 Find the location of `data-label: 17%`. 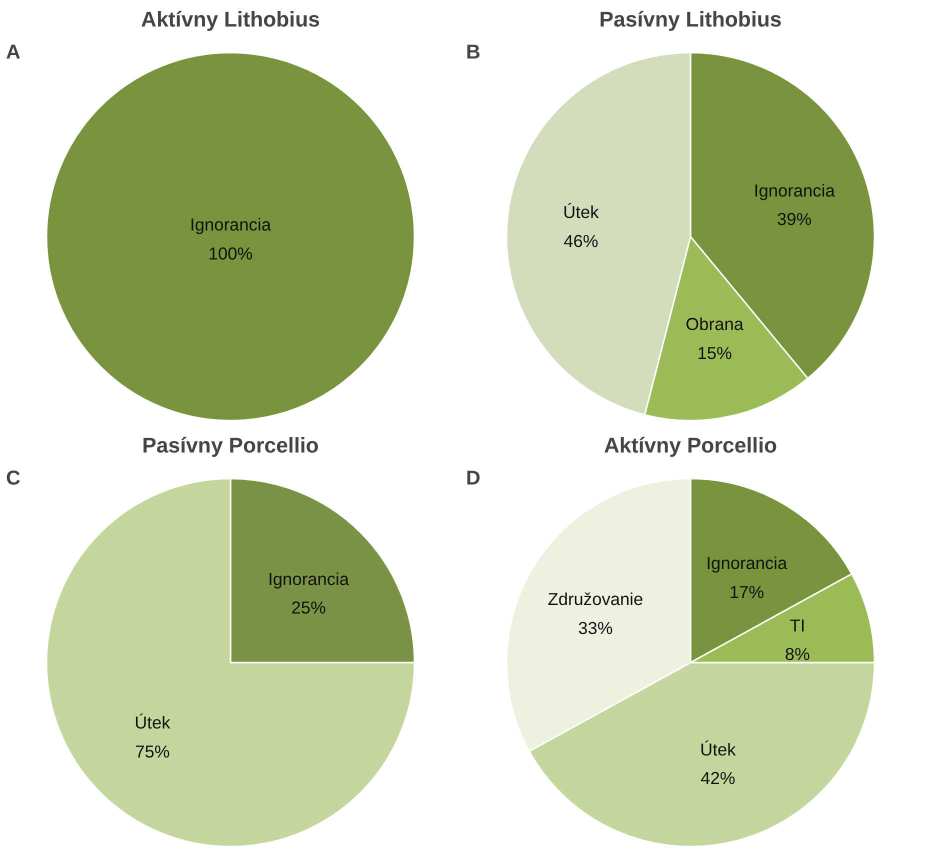

data-label: 17% is located at coordinates (746, 592).